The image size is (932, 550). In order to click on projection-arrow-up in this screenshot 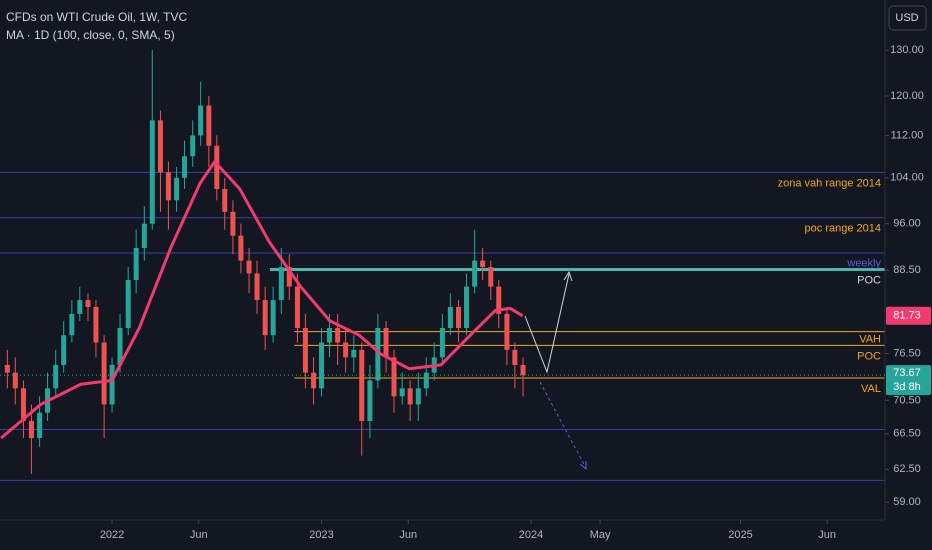, I will do `click(547, 323)`.